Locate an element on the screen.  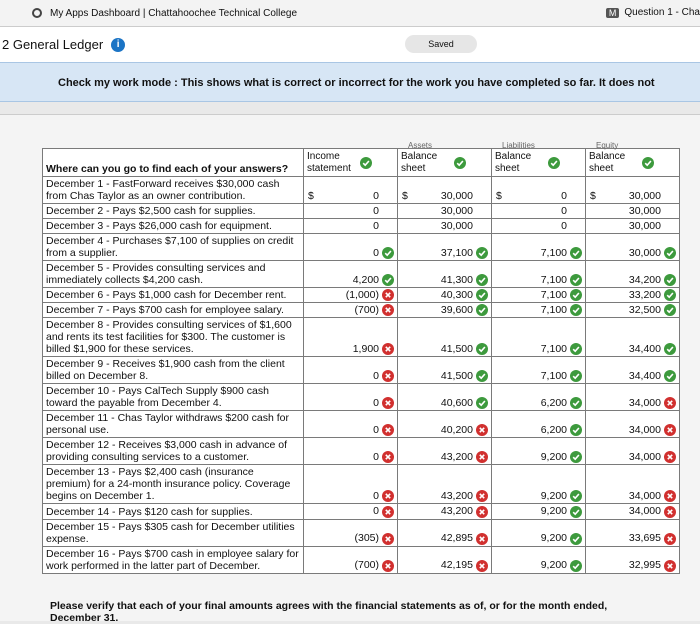
amount-cell: 9,200 is located at coordinates (538, 532).